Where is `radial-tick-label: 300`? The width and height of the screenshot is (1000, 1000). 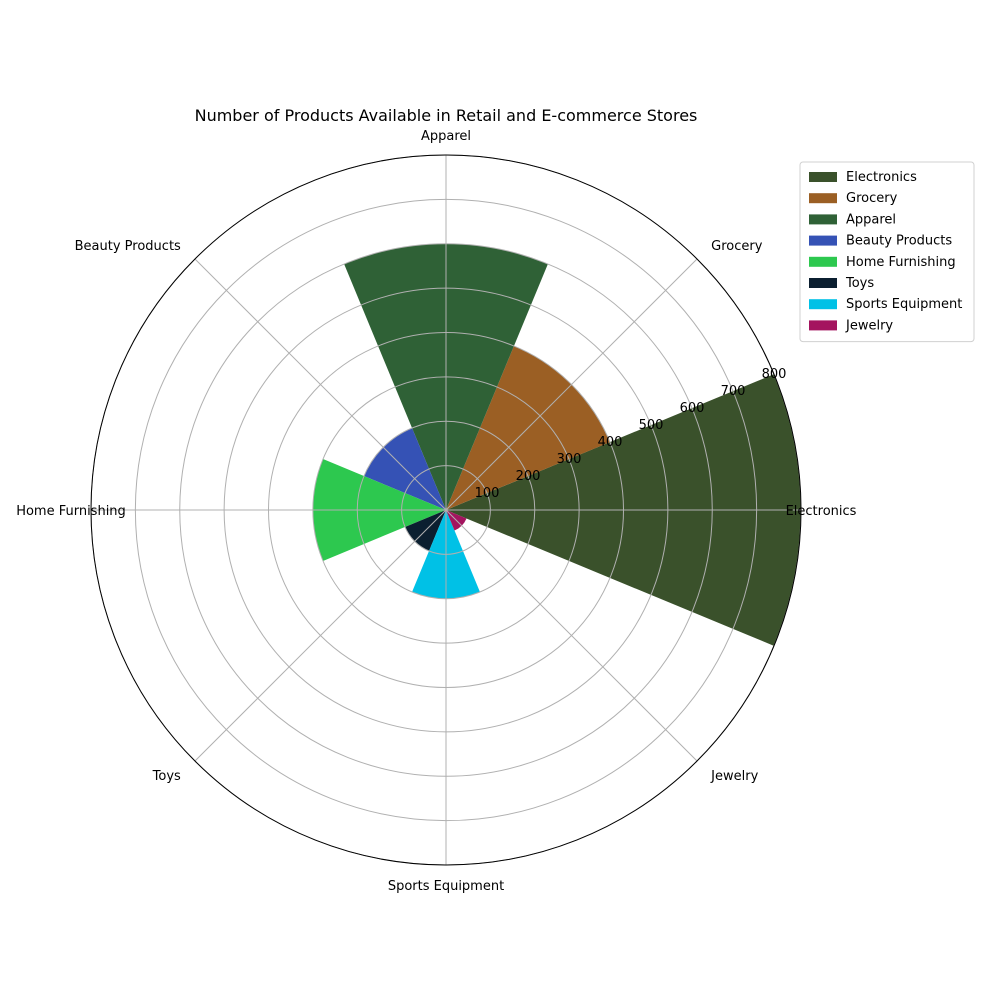
radial-tick-label: 300 is located at coordinates (569, 459).